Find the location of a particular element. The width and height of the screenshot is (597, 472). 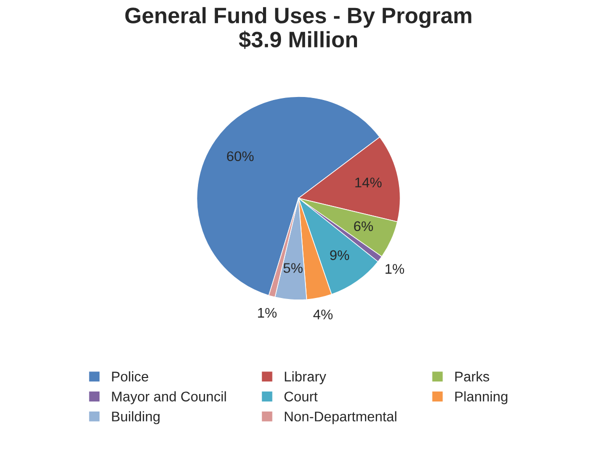

data-label: 5% is located at coordinates (293, 268).